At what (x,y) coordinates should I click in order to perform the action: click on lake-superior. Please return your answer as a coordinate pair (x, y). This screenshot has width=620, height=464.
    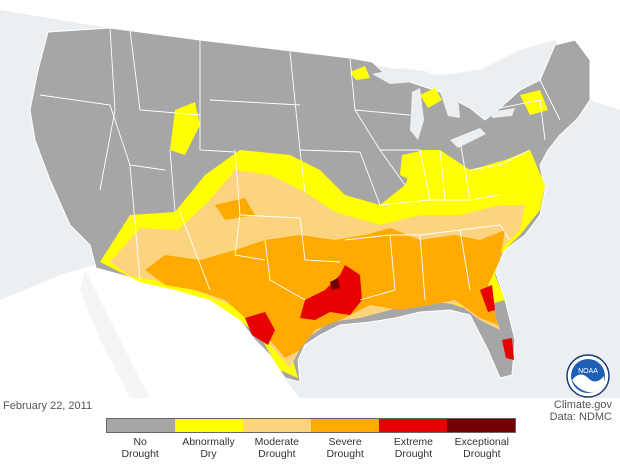
    Looking at the image, I should click on (401, 76).